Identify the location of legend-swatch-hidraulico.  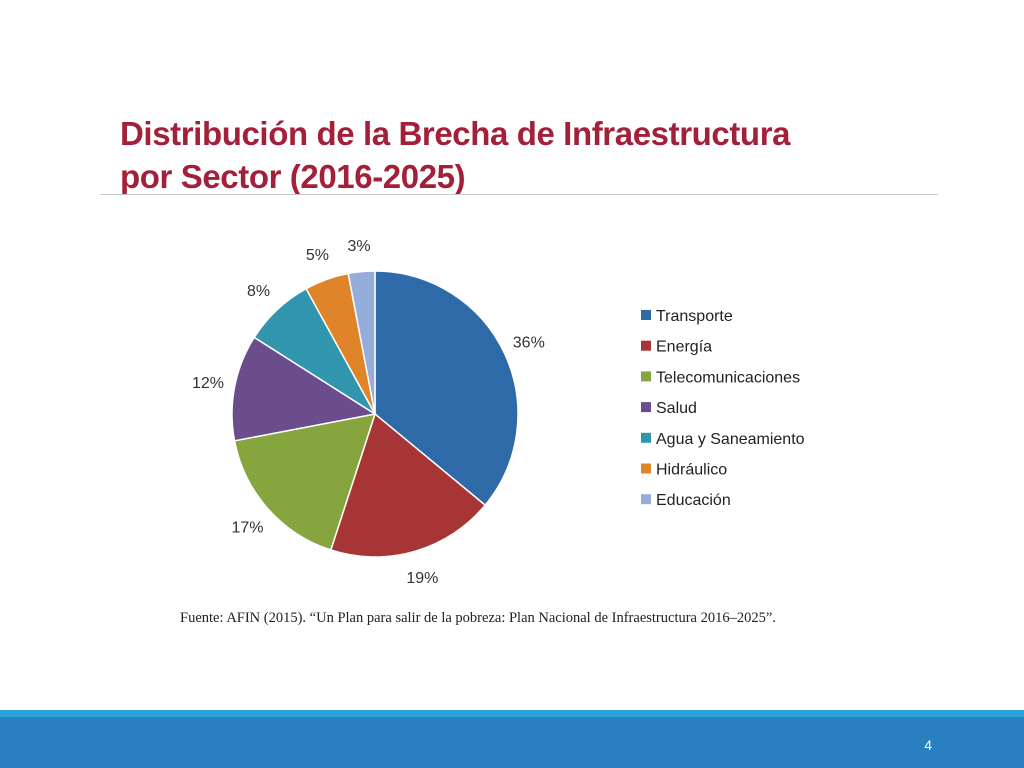
(646, 468).